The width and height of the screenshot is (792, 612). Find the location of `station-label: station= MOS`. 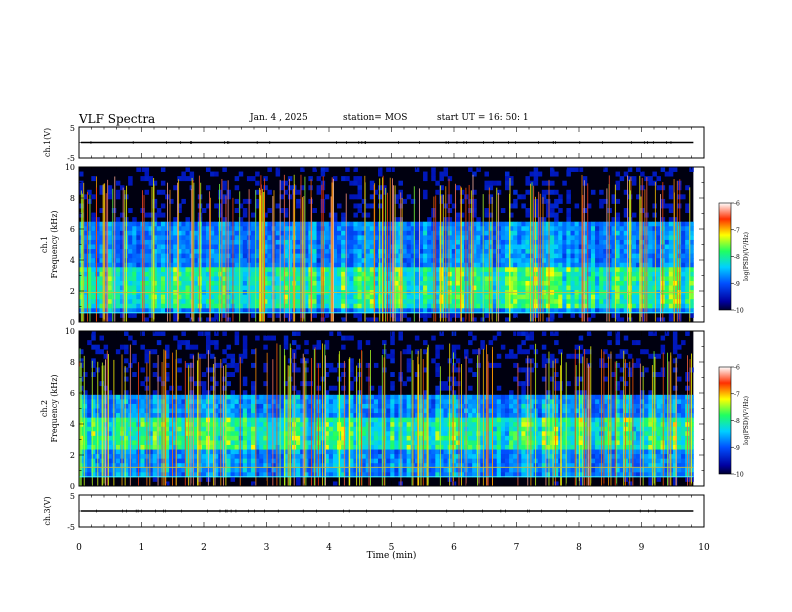

station-label: station= MOS is located at coordinates (375, 118).